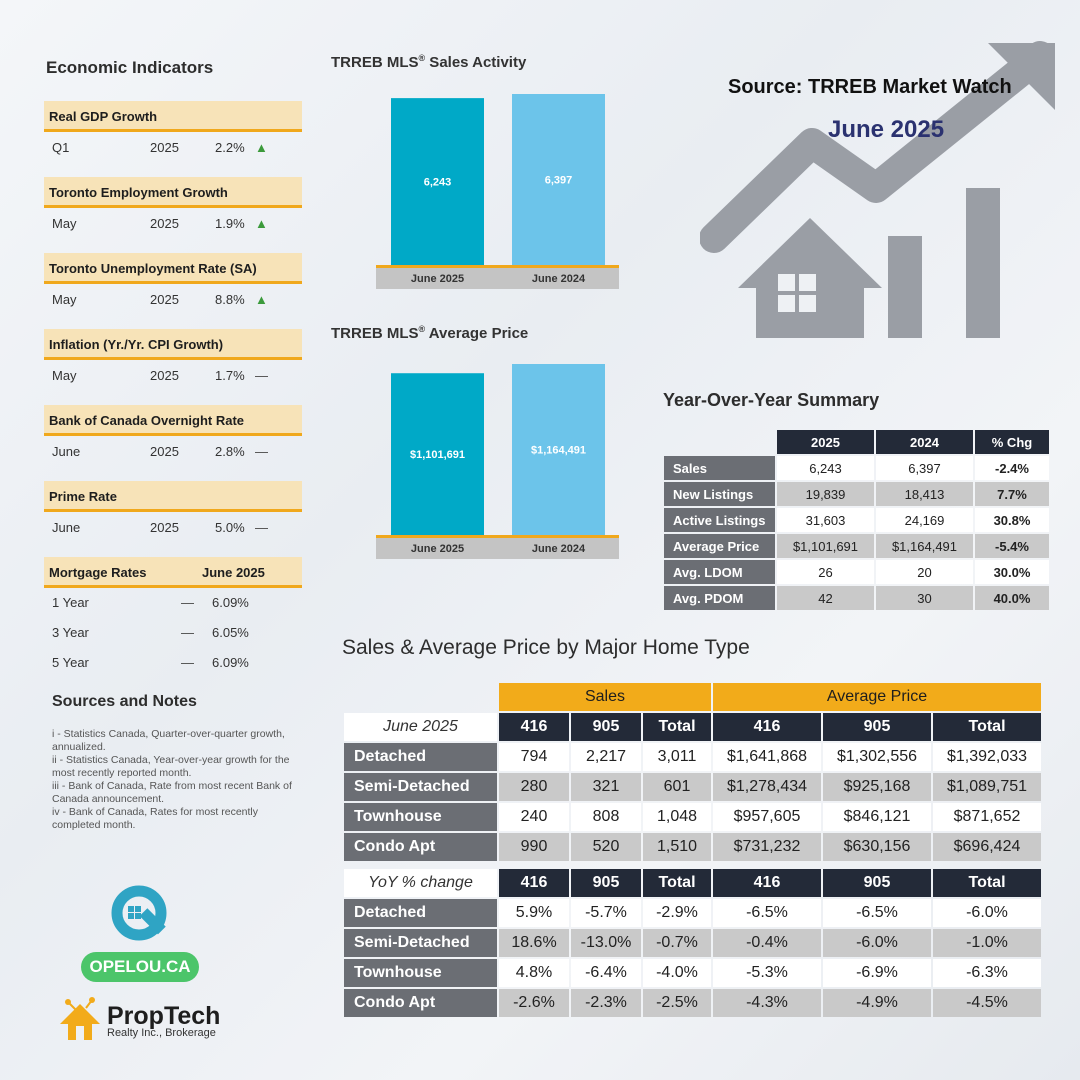 The image size is (1080, 1080). What do you see at coordinates (606, 913) in the screenshot?
I see `table-cell: -5.7%` at bounding box center [606, 913].